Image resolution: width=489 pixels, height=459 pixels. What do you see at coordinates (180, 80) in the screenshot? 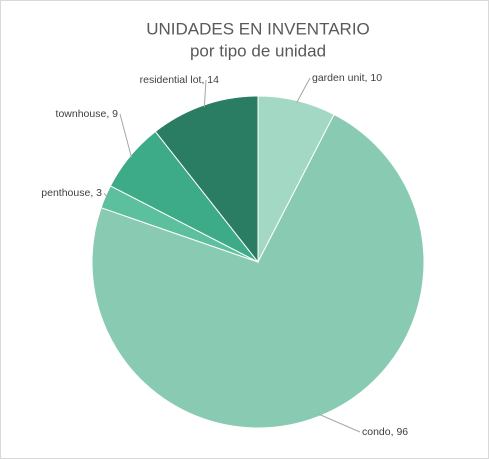
I see `data-label: residential lot, 14` at bounding box center [180, 80].